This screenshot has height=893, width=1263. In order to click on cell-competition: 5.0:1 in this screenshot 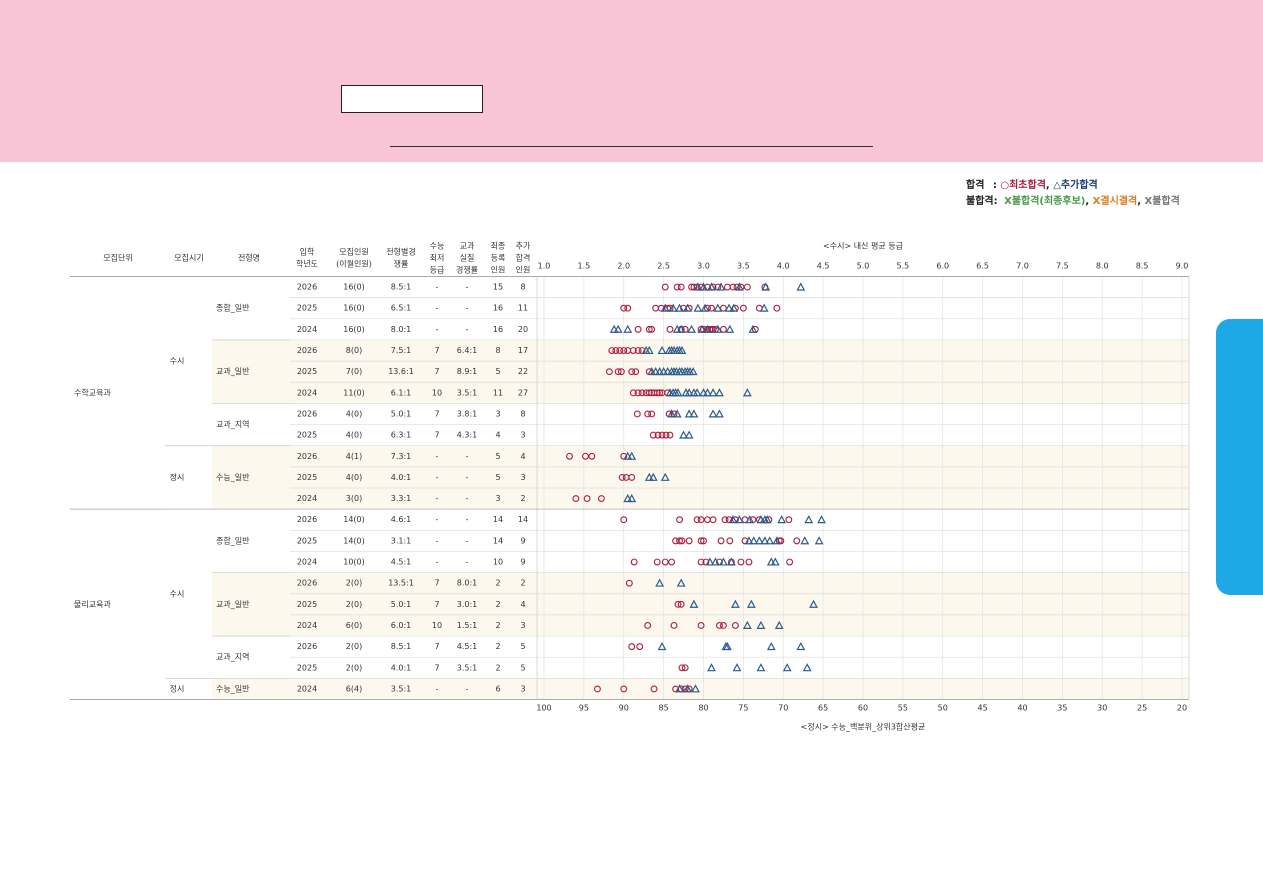, I will do `click(401, 604)`.